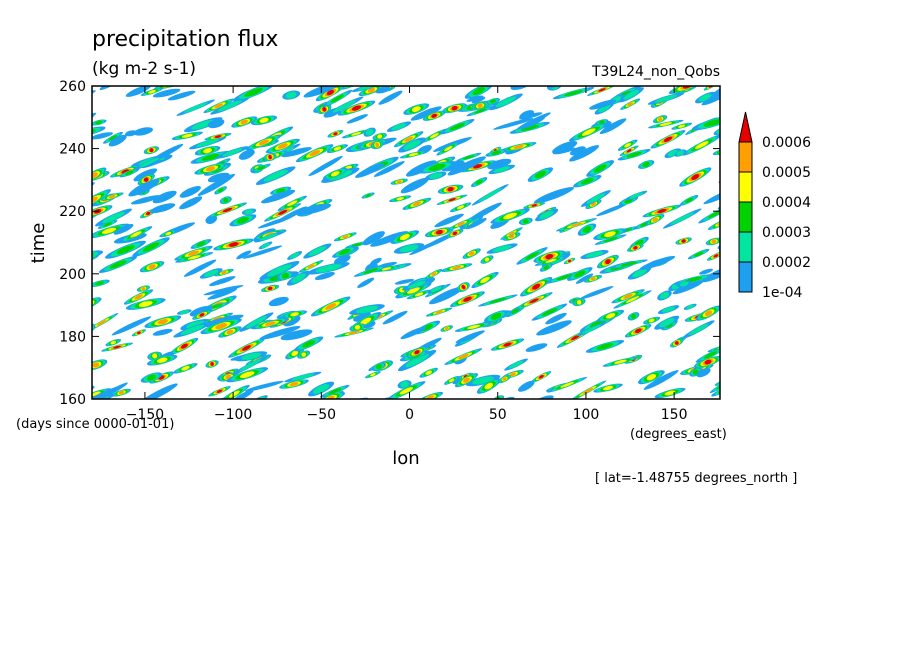  I want to click on x-axis-label: lon, so click(405, 458).